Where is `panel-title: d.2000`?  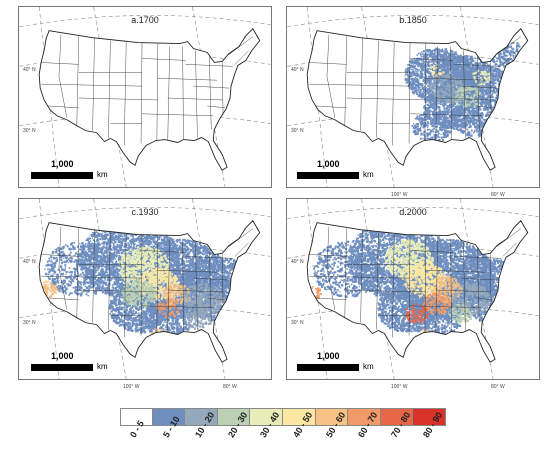 panel-title: d.2000 is located at coordinates (413, 212).